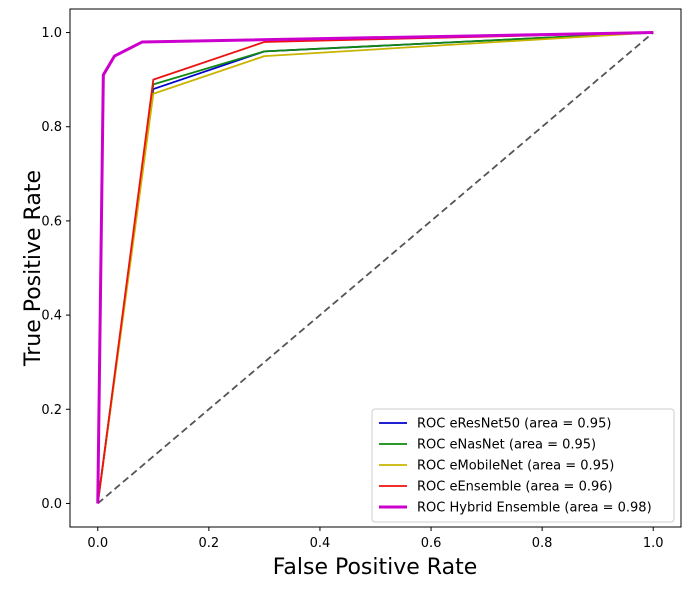 The image size is (689, 590). What do you see at coordinates (51, 127) in the screenshot?
I see `y-tick-label: 0.8` at bounding box center [51, 127].